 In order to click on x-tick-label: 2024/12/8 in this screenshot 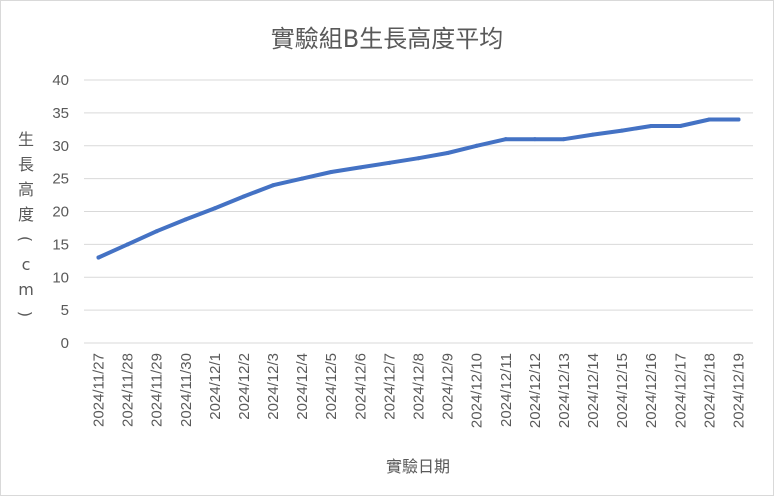, I will do `click(419, 386)`.